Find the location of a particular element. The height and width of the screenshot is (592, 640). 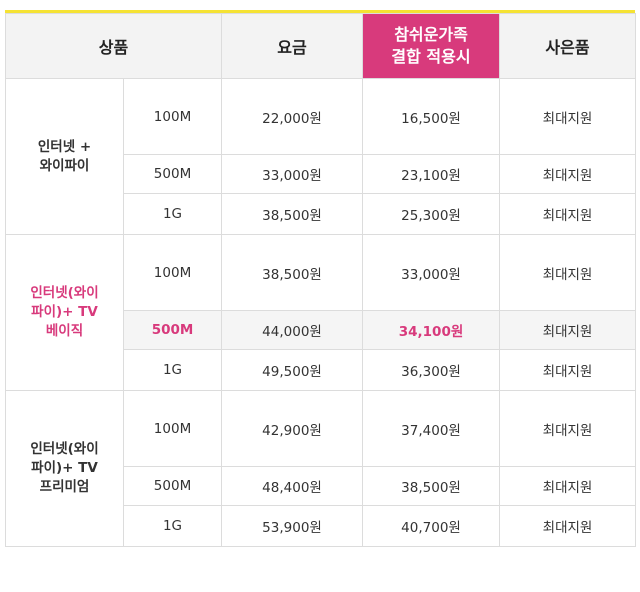

header-discount-line1: 참쉬운가족 is located at coordinates (431, 34).